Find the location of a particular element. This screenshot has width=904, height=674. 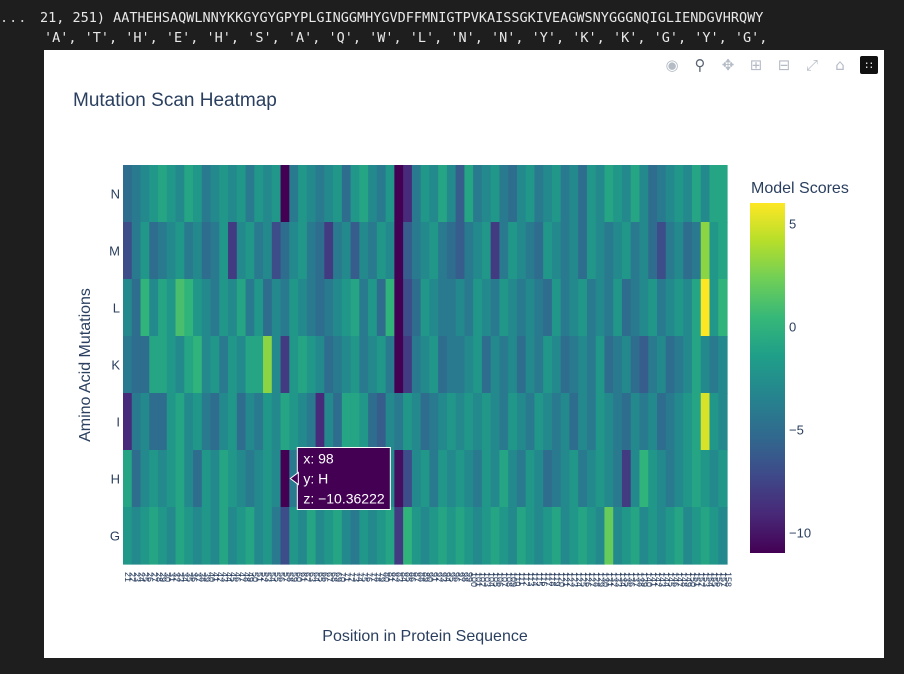

zoom-out-icon: ⊟ is located at coordinates (784, 65).